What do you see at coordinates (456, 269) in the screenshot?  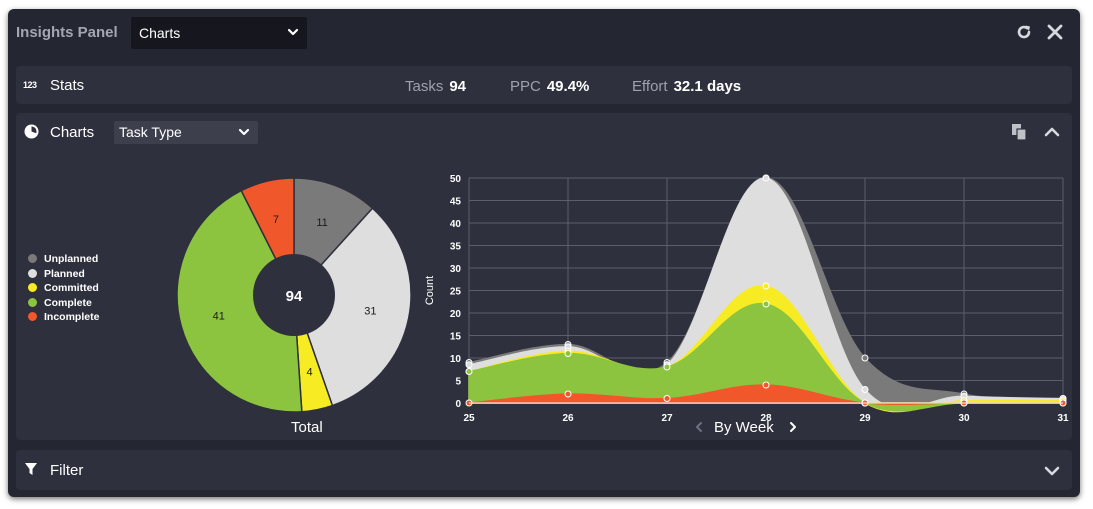 I see `y-tick-label: 30` at bounding box center [456, 269].